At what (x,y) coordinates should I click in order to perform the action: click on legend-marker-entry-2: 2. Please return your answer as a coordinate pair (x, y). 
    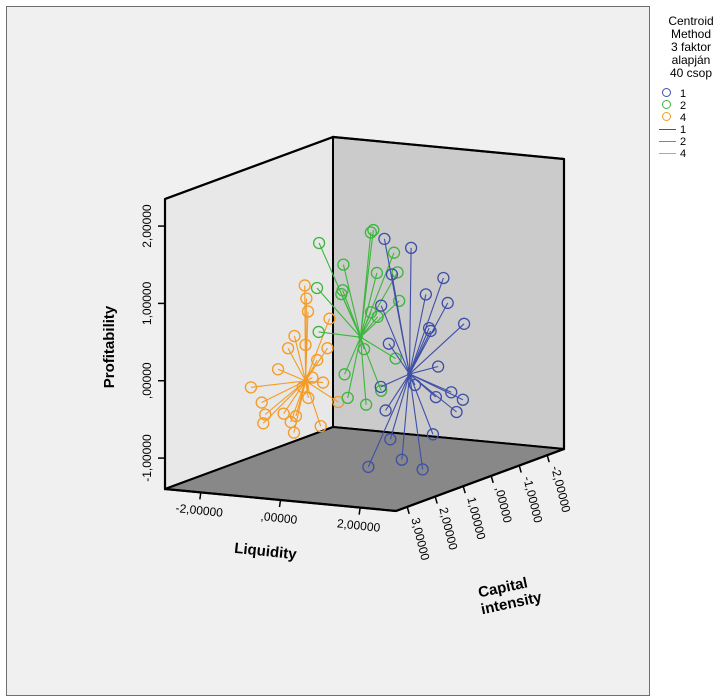
    Looking at the image, I should click on (693, 106).